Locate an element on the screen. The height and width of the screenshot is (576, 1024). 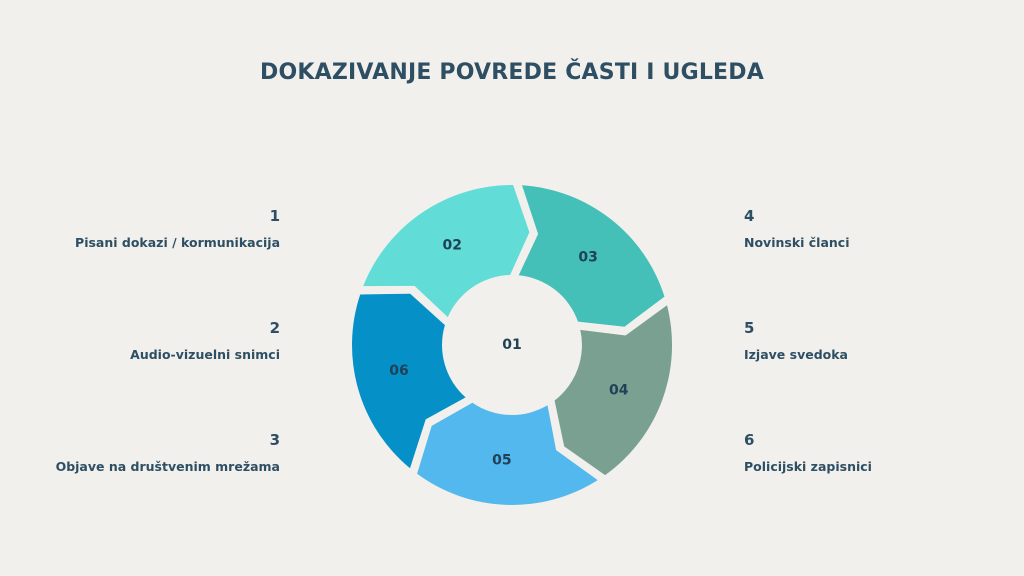
legend-item-1: 1 Pisani dokazi / kormunikacija is located at coordinates (177, 229).